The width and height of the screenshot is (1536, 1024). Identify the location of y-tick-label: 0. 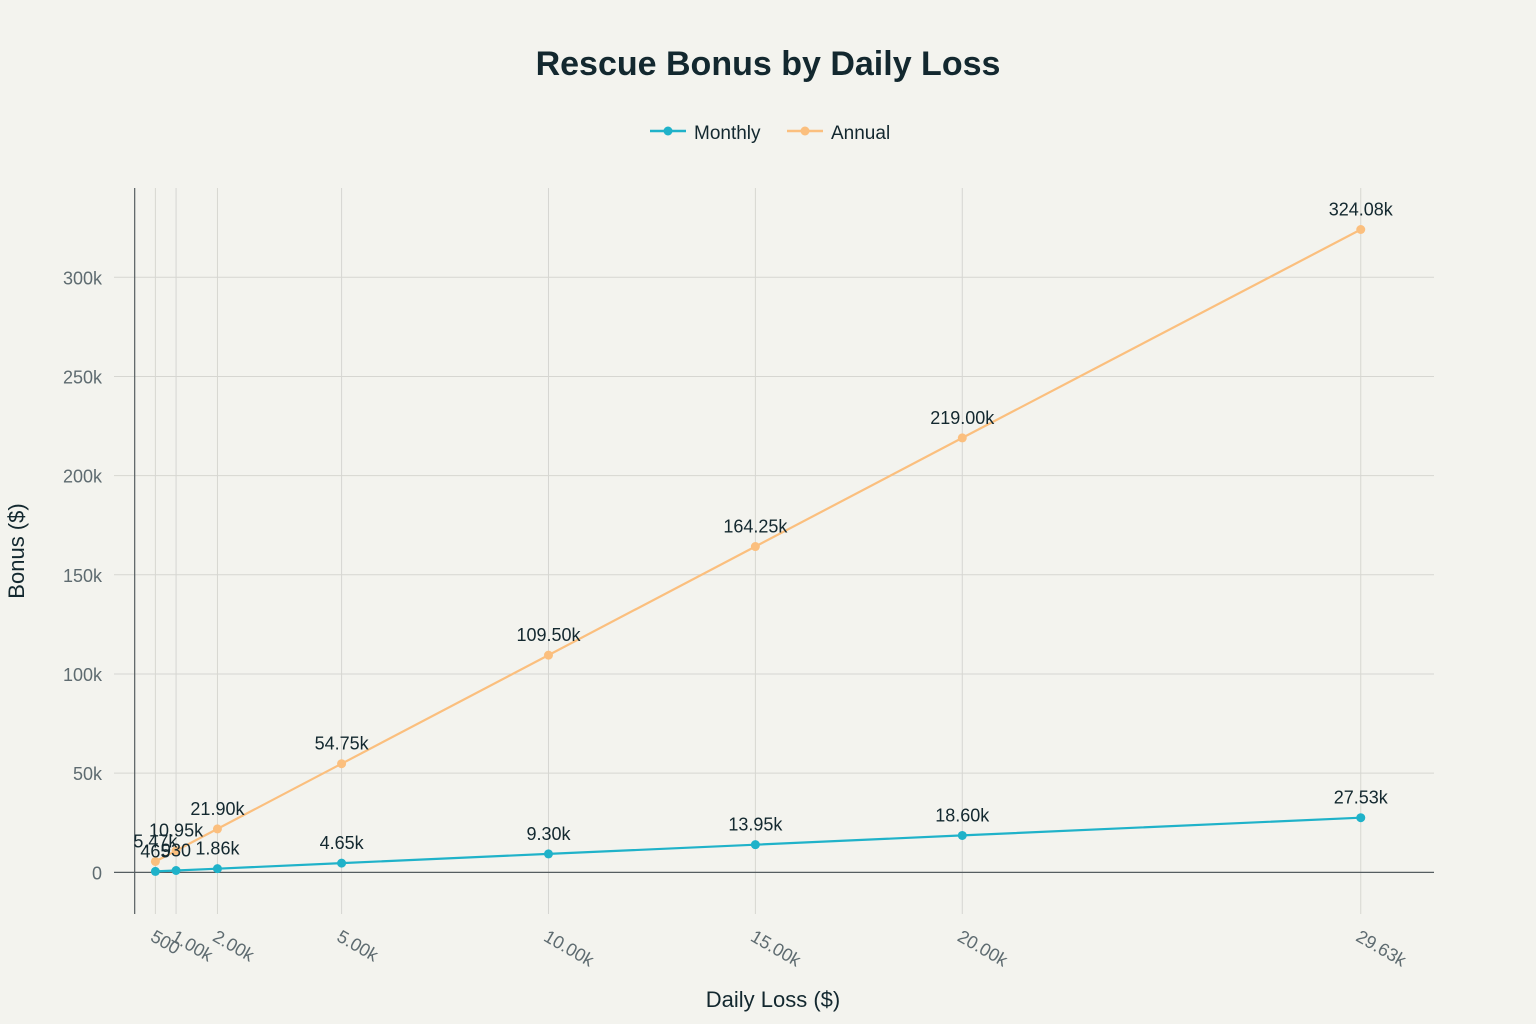
(97, 873).